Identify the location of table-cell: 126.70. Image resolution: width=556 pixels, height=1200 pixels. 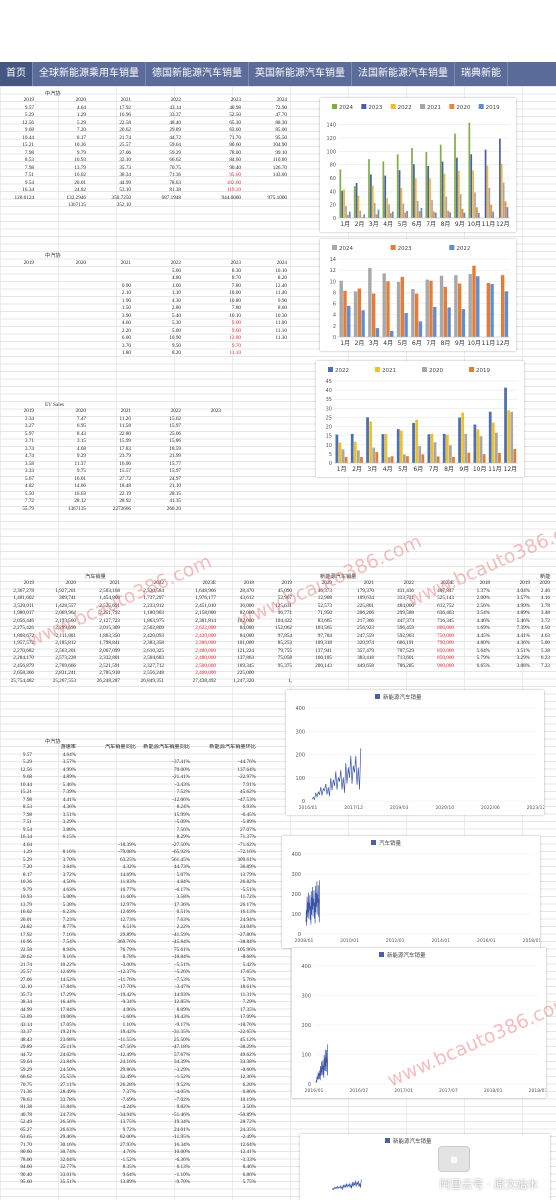
(279, 167).